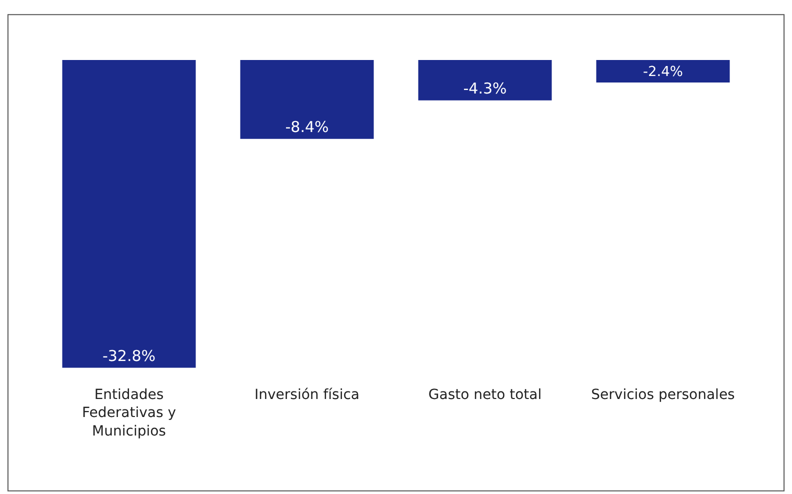 The height and width of the screenshot is (494, 792). What do you see at coordinates (307, 127) in the screenshot?
I see `data-label: -8.4%` at bounding box center [307, 127].